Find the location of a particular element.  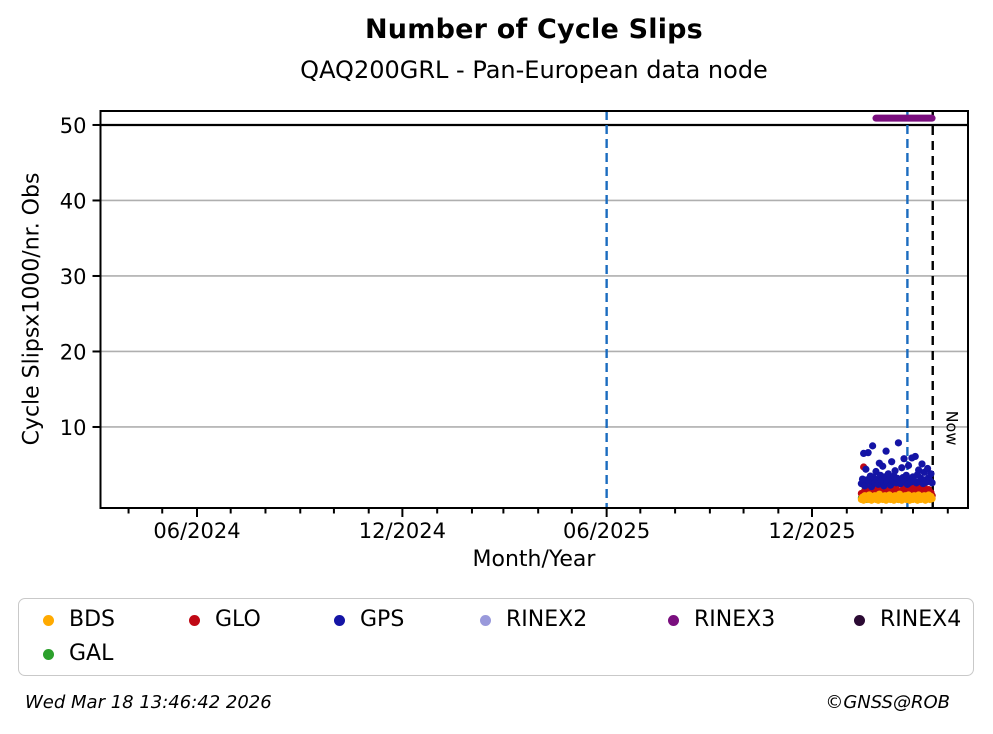

bds-marker-icon is located at coordinates (48, 620).